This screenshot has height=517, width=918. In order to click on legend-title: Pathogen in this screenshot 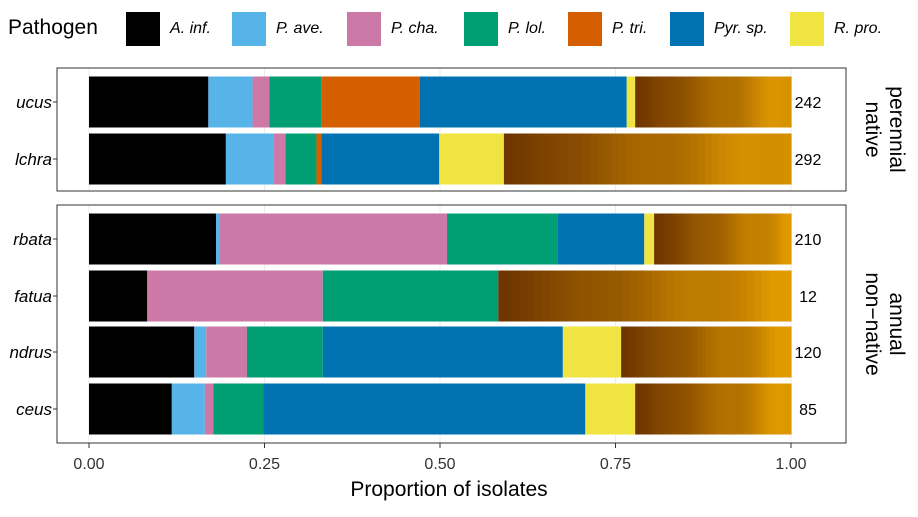, I will do `click(53, 27)`.